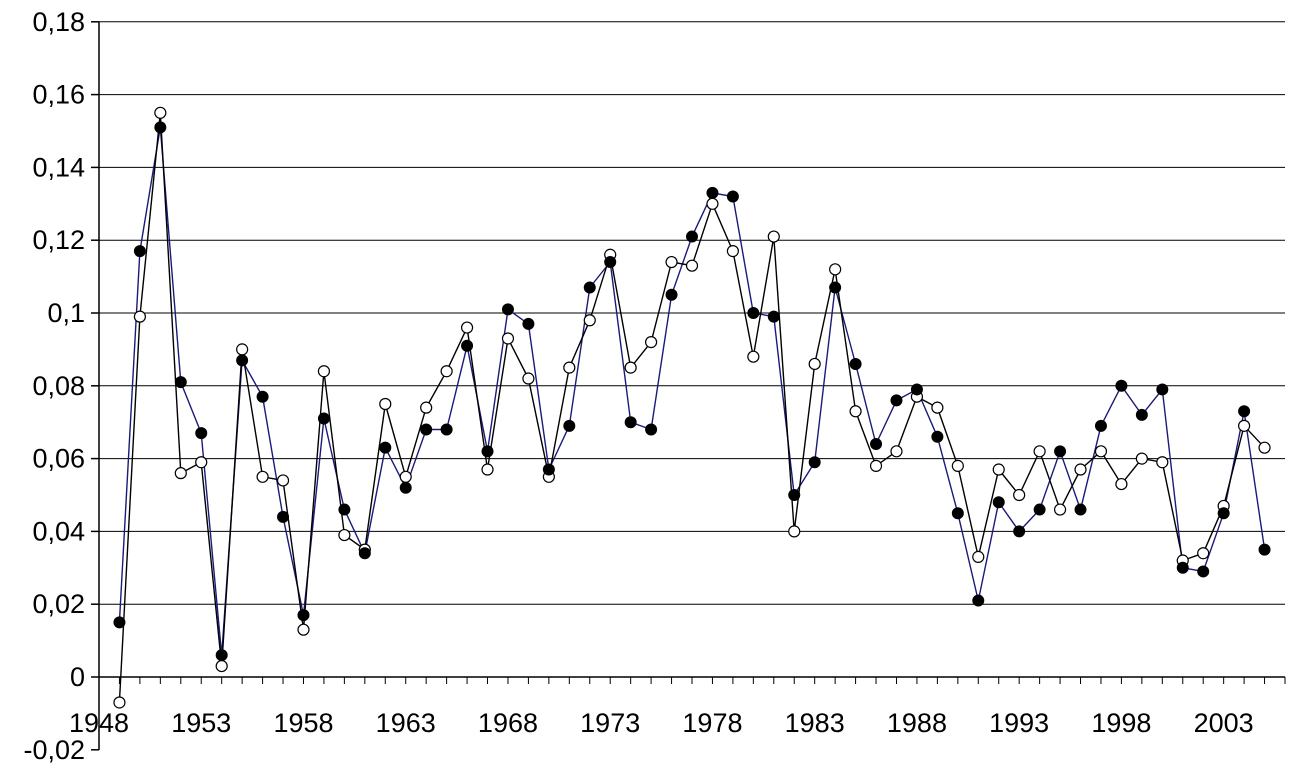 The width and height of the screenshot is (1295, 772). Describe the element at coordinates (58, 167) in the screenshot. I see `y-tick-label: 0,14` at that location.